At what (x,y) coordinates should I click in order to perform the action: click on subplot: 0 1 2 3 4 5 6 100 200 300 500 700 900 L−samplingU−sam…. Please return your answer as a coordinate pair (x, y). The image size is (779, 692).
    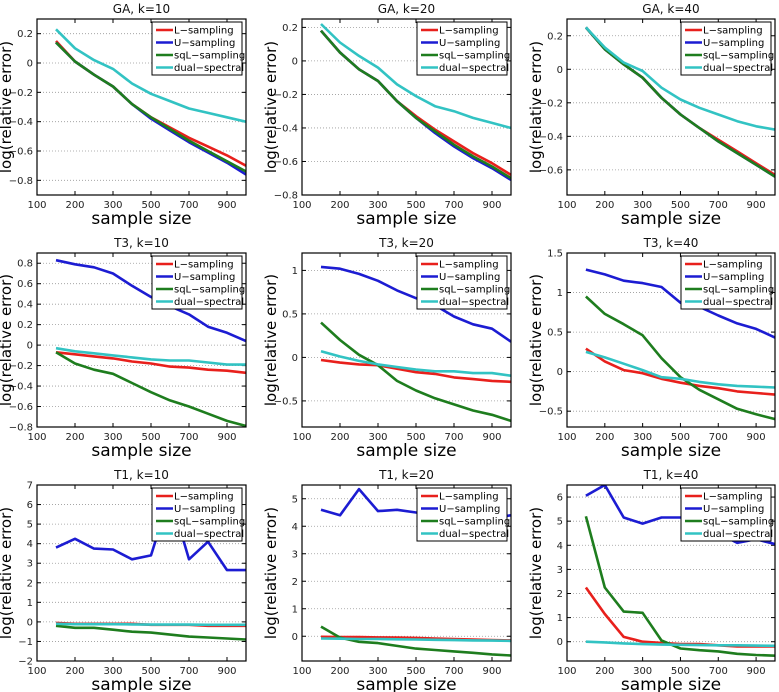
    Looking at the image, I should click on (651, 580).